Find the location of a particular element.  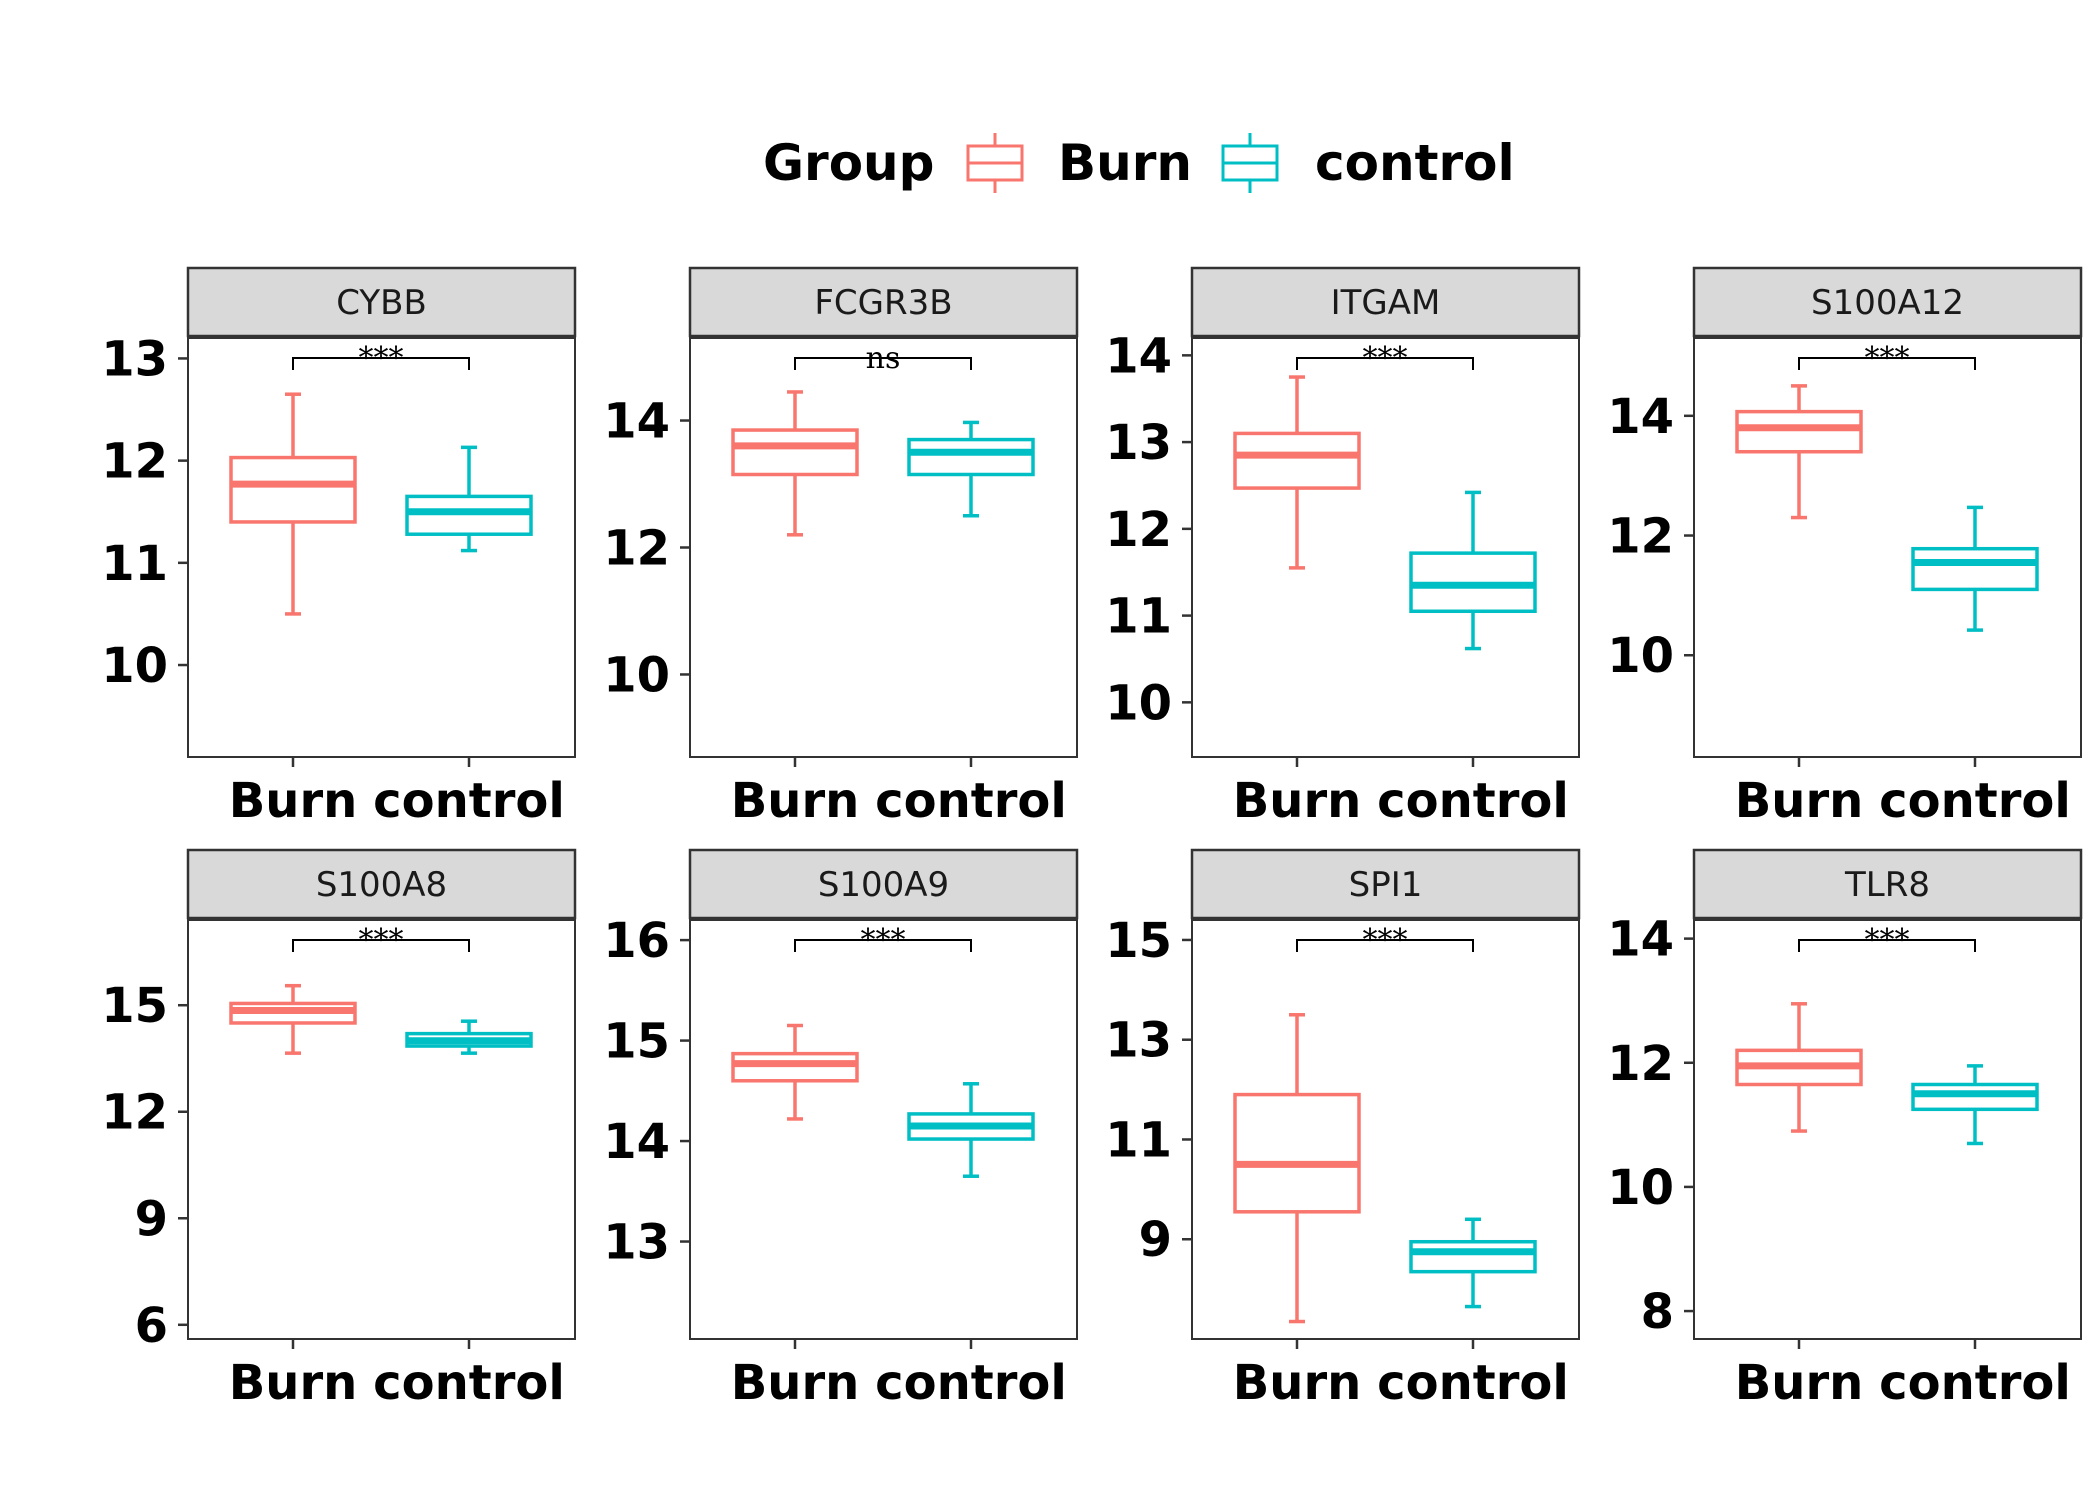

panel-s100a8: S100A8 6 9 12 15 Burn control *** is located at coordinates (339, 1129).